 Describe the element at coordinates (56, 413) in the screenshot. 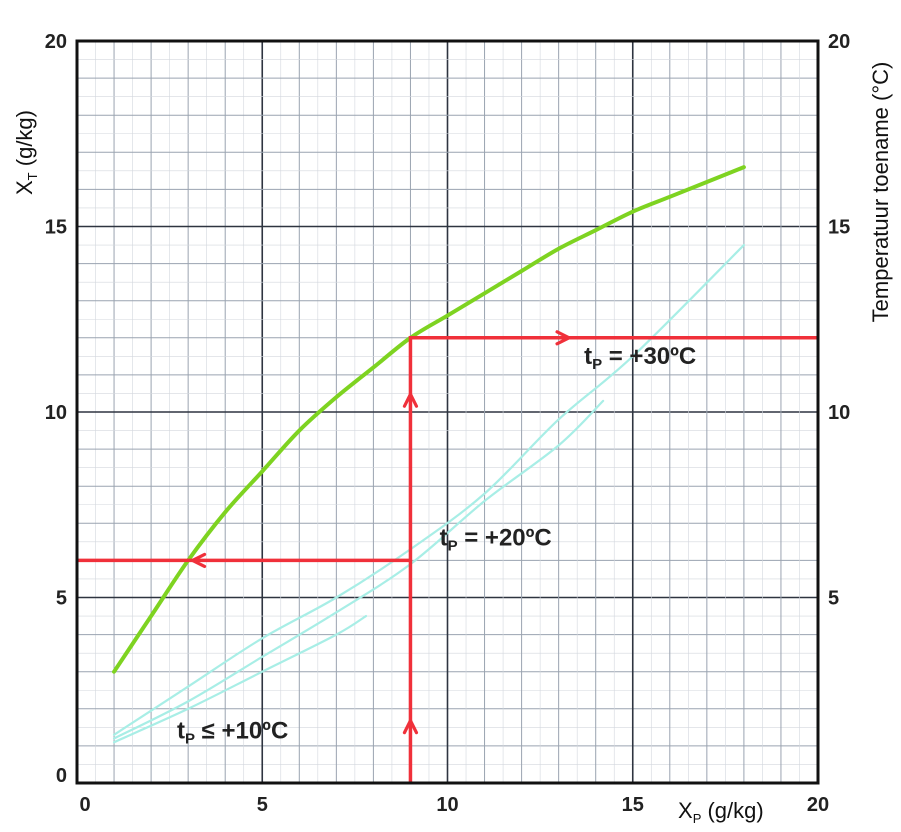

I see `y-tick-label: 10` at that location.